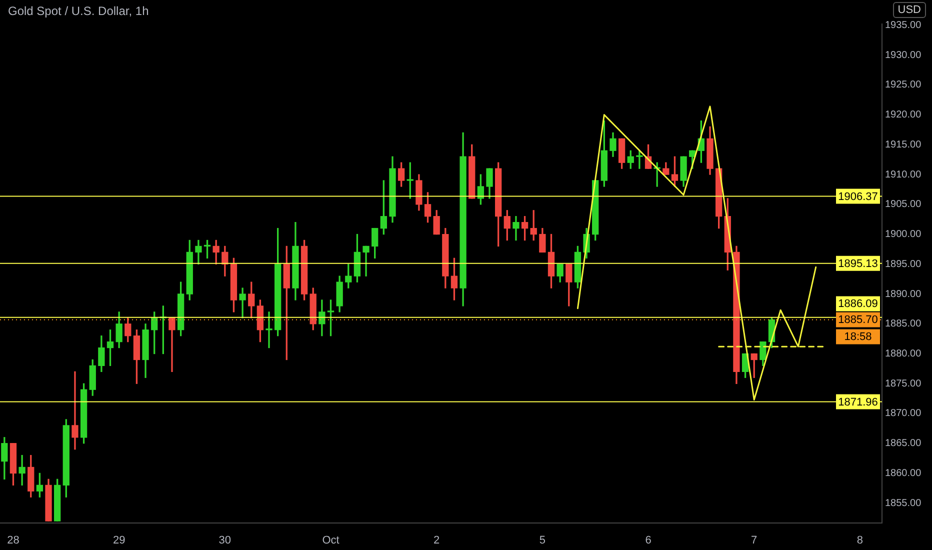 The height and width of the screenshot is (550, 932). I want to click on x-tick-label: 30, so click(225, 540).